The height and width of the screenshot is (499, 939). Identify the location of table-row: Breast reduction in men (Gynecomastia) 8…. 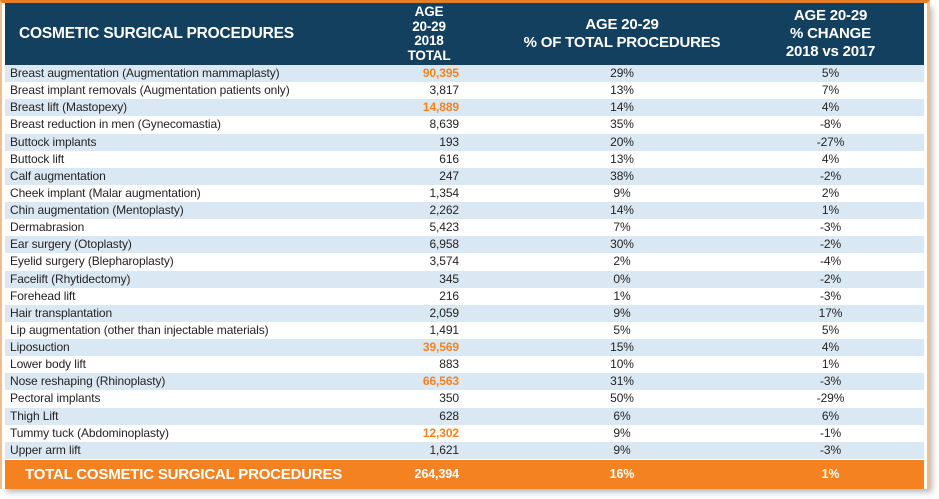
(464, 125).